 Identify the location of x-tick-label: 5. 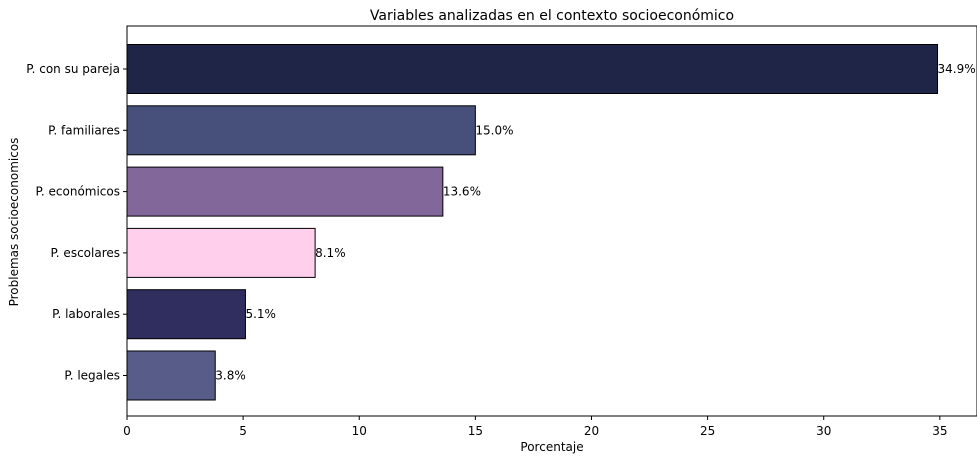
(243, 431).